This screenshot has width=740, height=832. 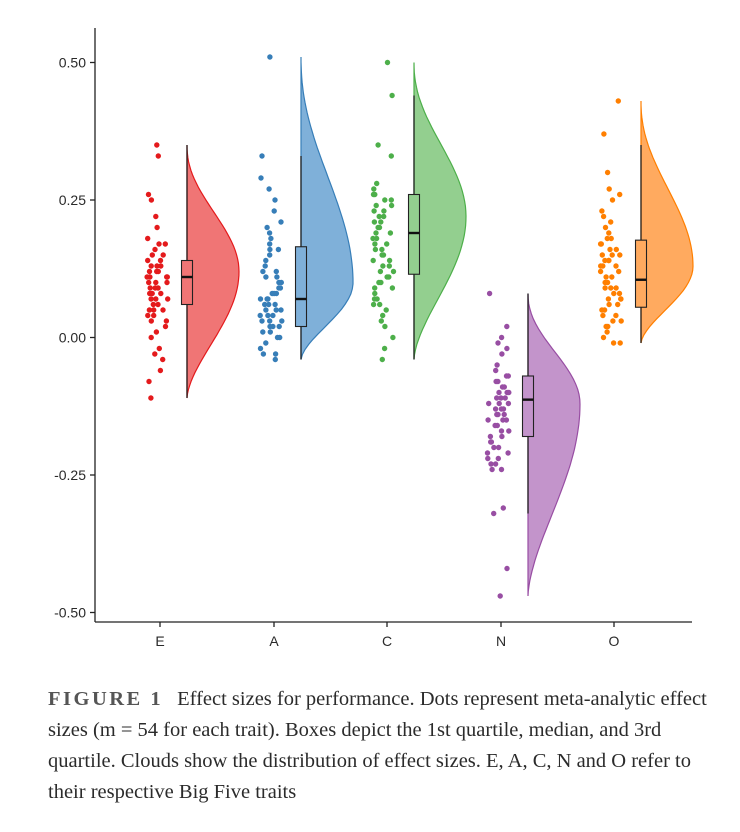 I want to click on figure-label: FIGURE 1, so click(x=106, y=699).